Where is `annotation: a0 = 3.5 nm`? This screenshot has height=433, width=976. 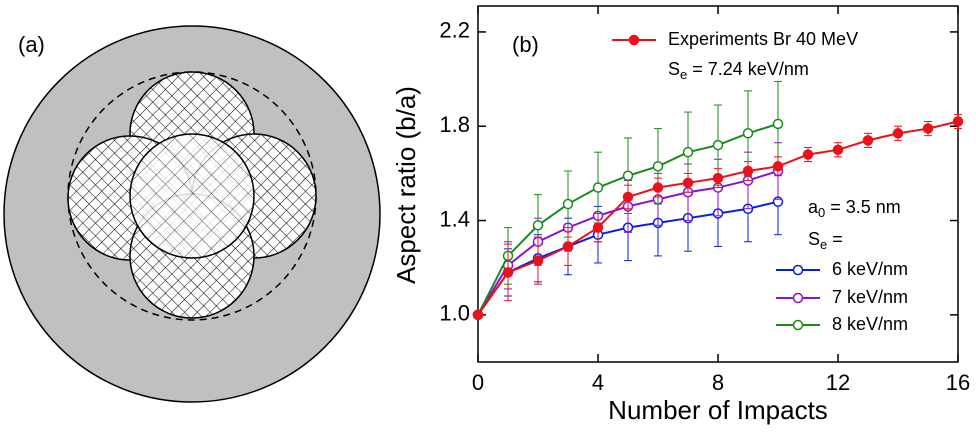
annotation: a0 = 3.5 nm is located at coordinates (854, 209).